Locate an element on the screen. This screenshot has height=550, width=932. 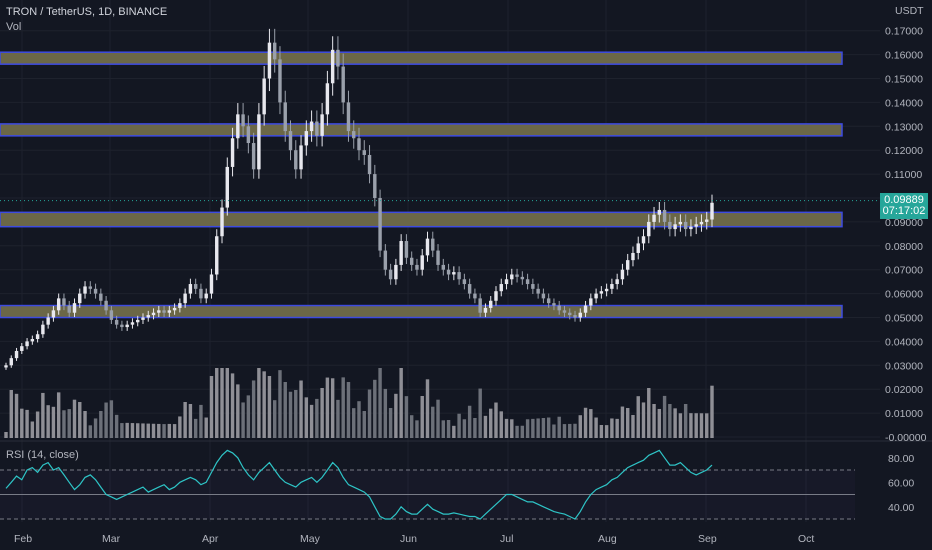
x-tick-label: Jul is located at coordinates (506, 539).